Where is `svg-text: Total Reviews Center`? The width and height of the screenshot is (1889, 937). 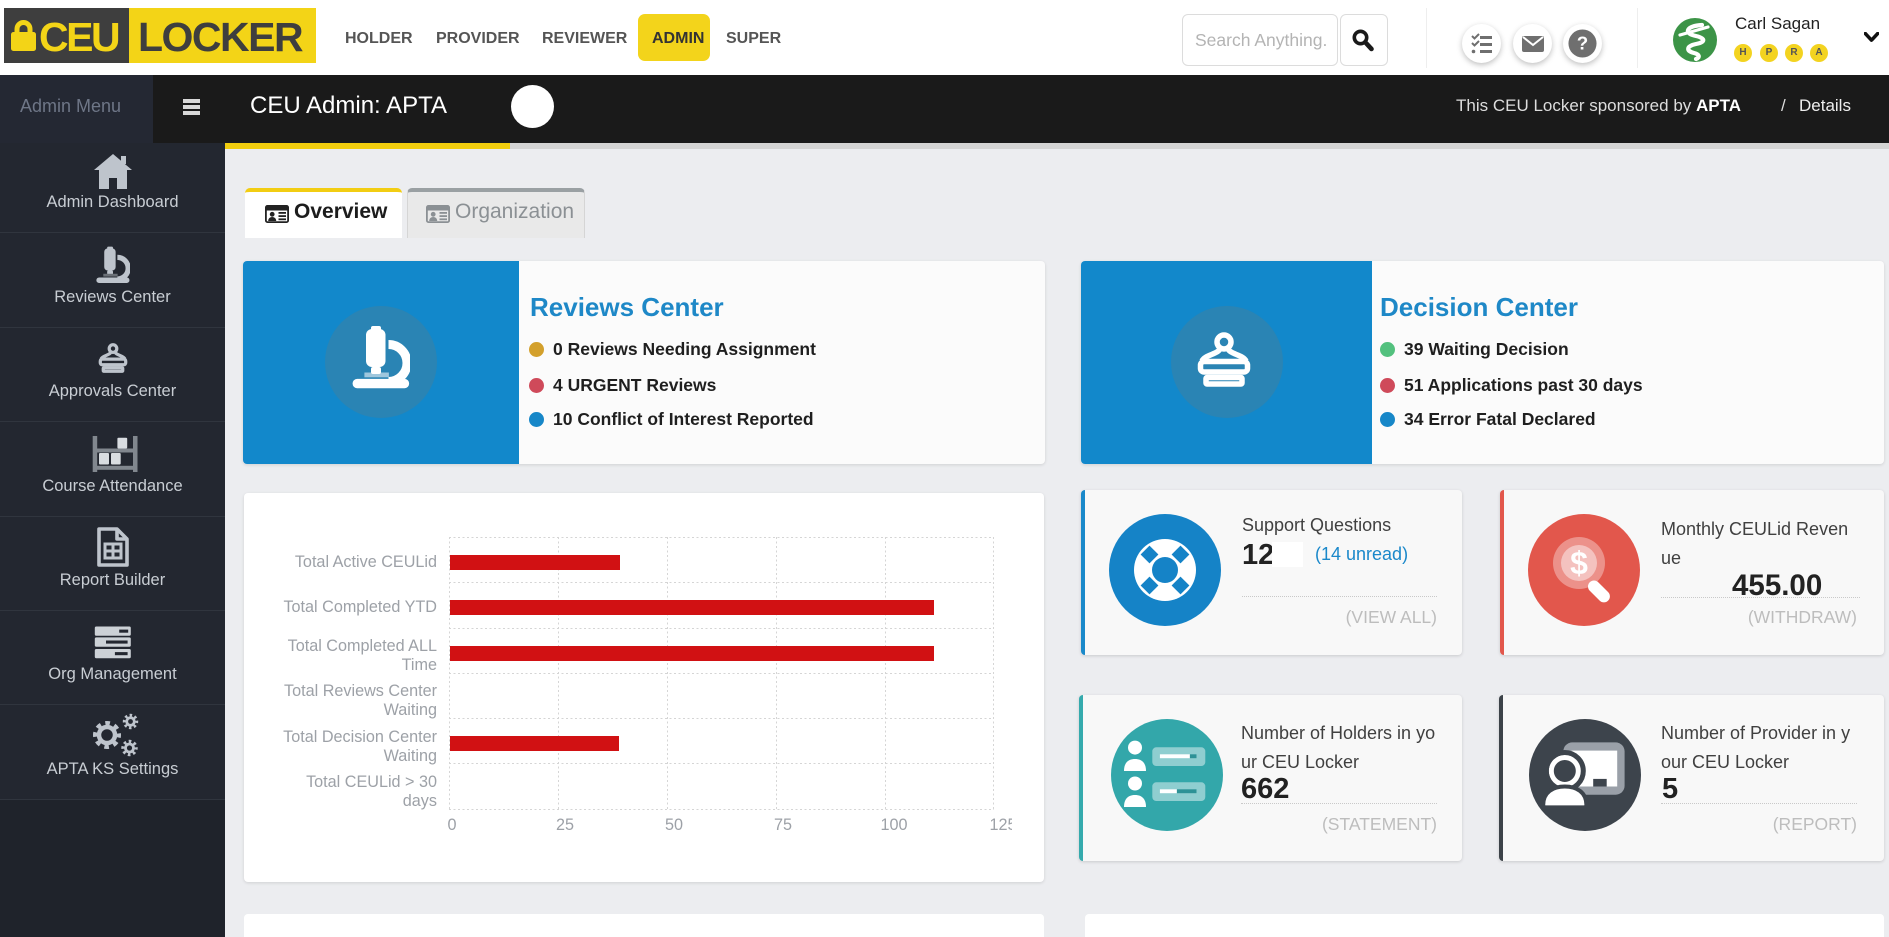
svg-text: Total Reviews Center is located at coordinates (361, 691).